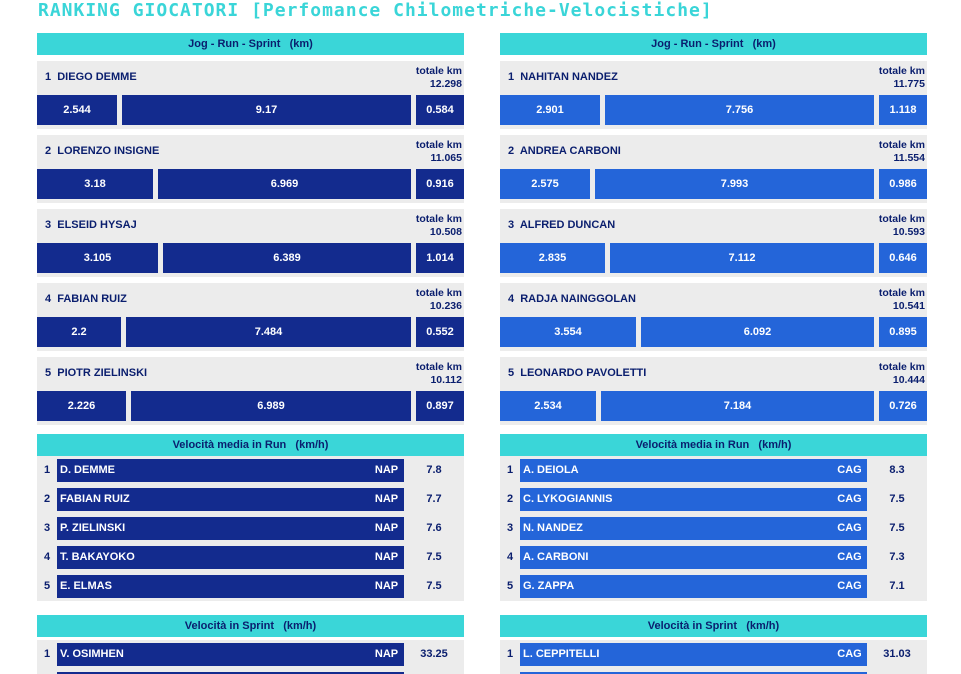 This screenshot has width=961, height=674. I want to click on total-km: totale km 10.508, so click(427, 226).